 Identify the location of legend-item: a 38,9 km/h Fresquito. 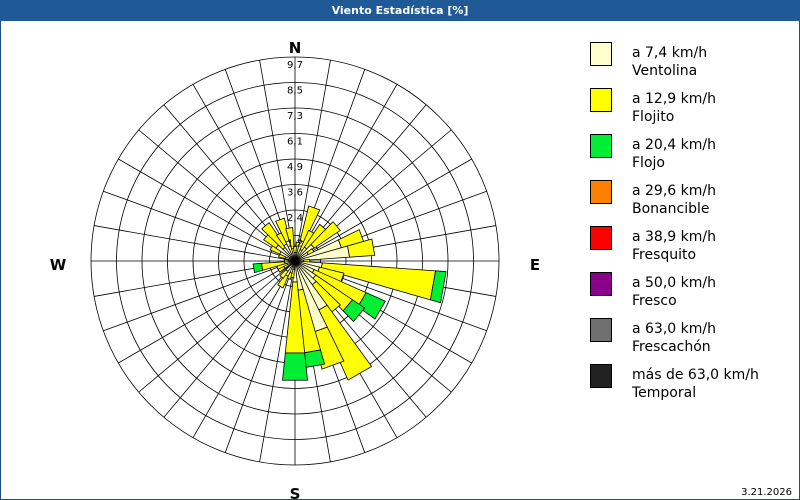
(692, 247).